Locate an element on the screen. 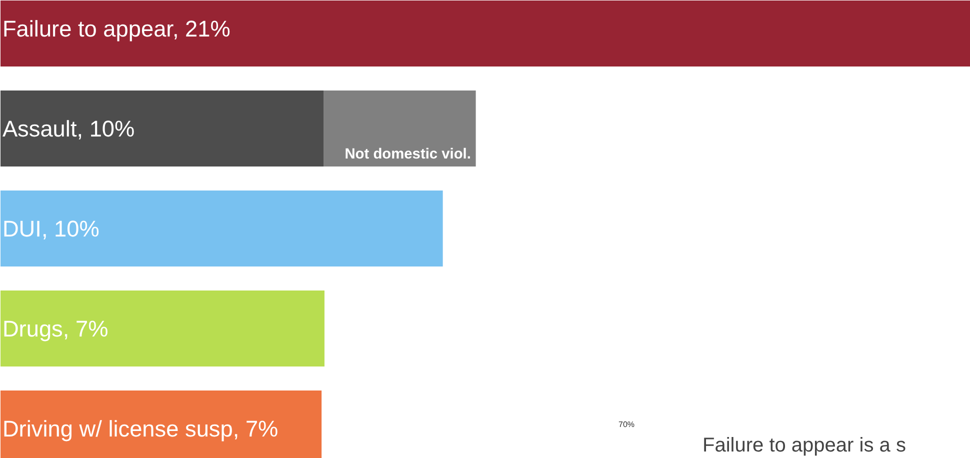 The width and height of the screenshot is (970, 458). series-label: Not domestic viol. is located at coordinates (407, 154).